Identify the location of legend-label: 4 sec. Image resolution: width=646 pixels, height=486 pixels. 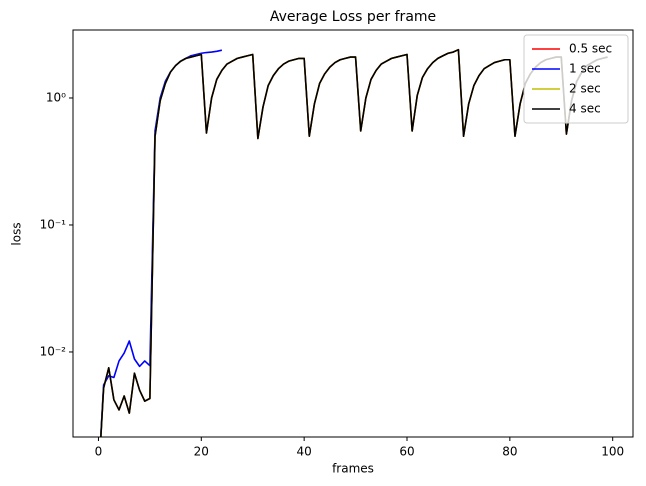
(585, 109).